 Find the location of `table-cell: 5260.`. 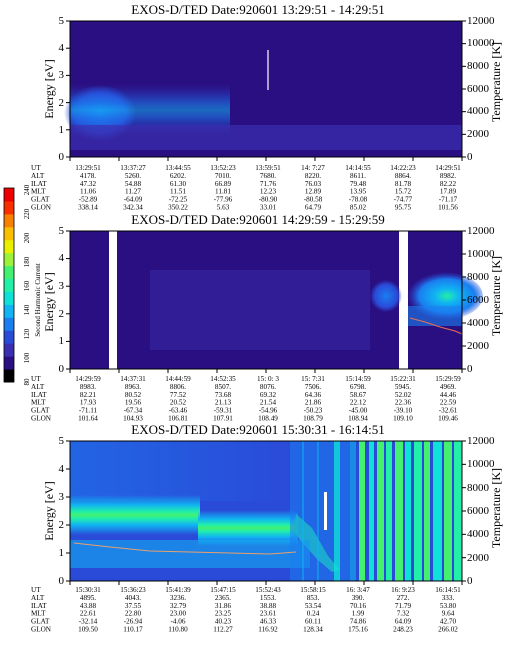

table-cell: 5260. is located at coordinates (133, 176).